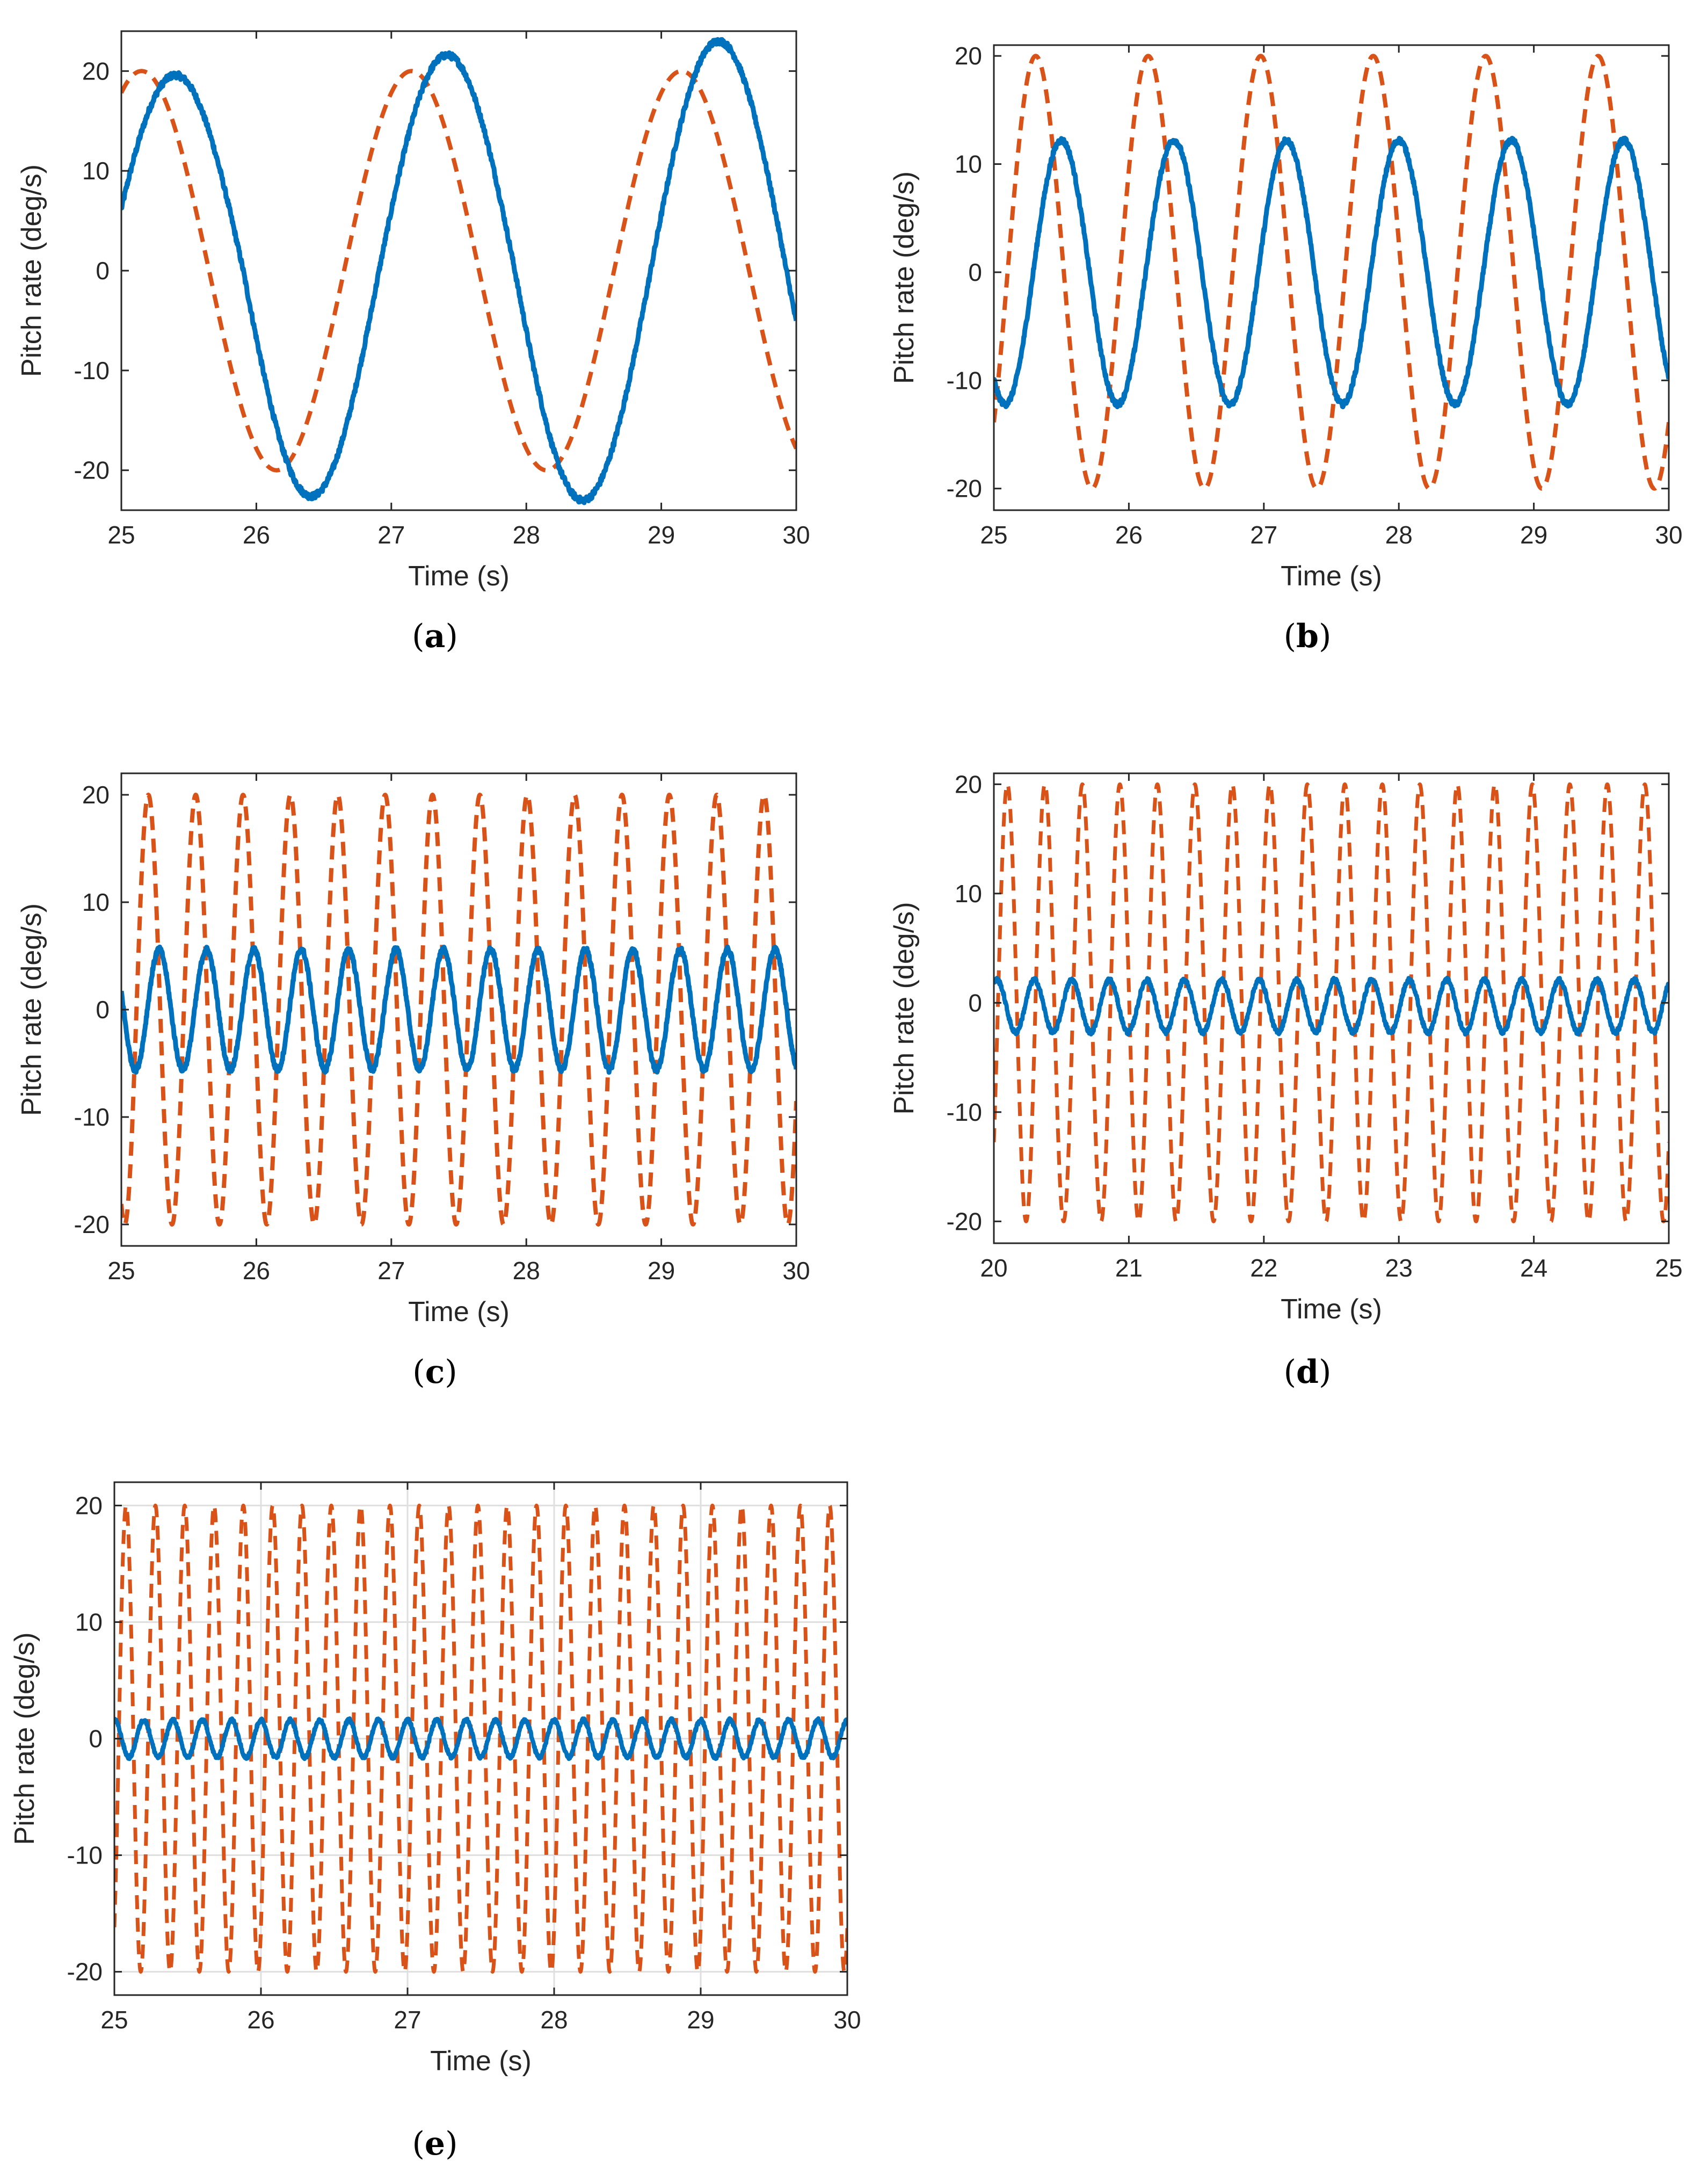 This screenshot has width=1708, height=2168. Describe the element at coordinates (1308, 1372) in the screenshot. I see `panel-caption: (d)` at that location.